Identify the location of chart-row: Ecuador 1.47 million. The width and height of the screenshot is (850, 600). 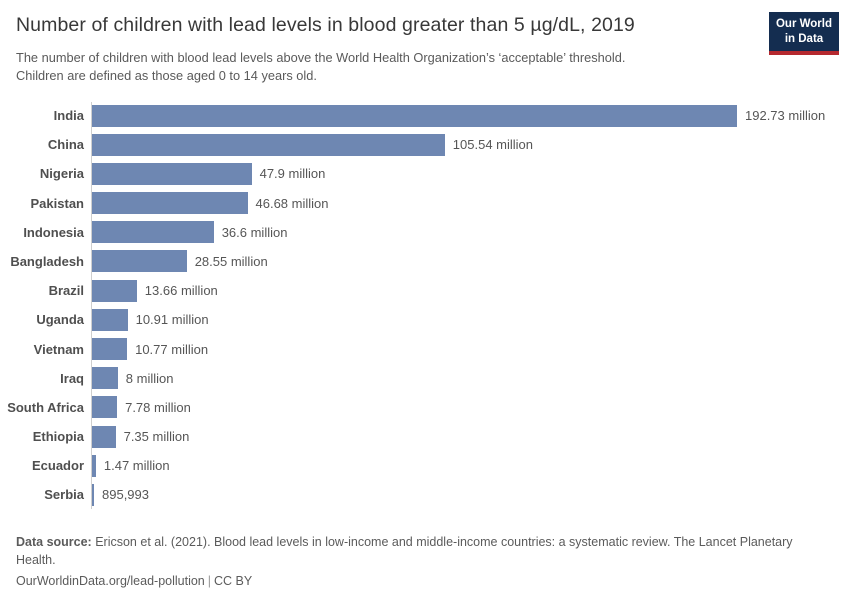
(425, 465).